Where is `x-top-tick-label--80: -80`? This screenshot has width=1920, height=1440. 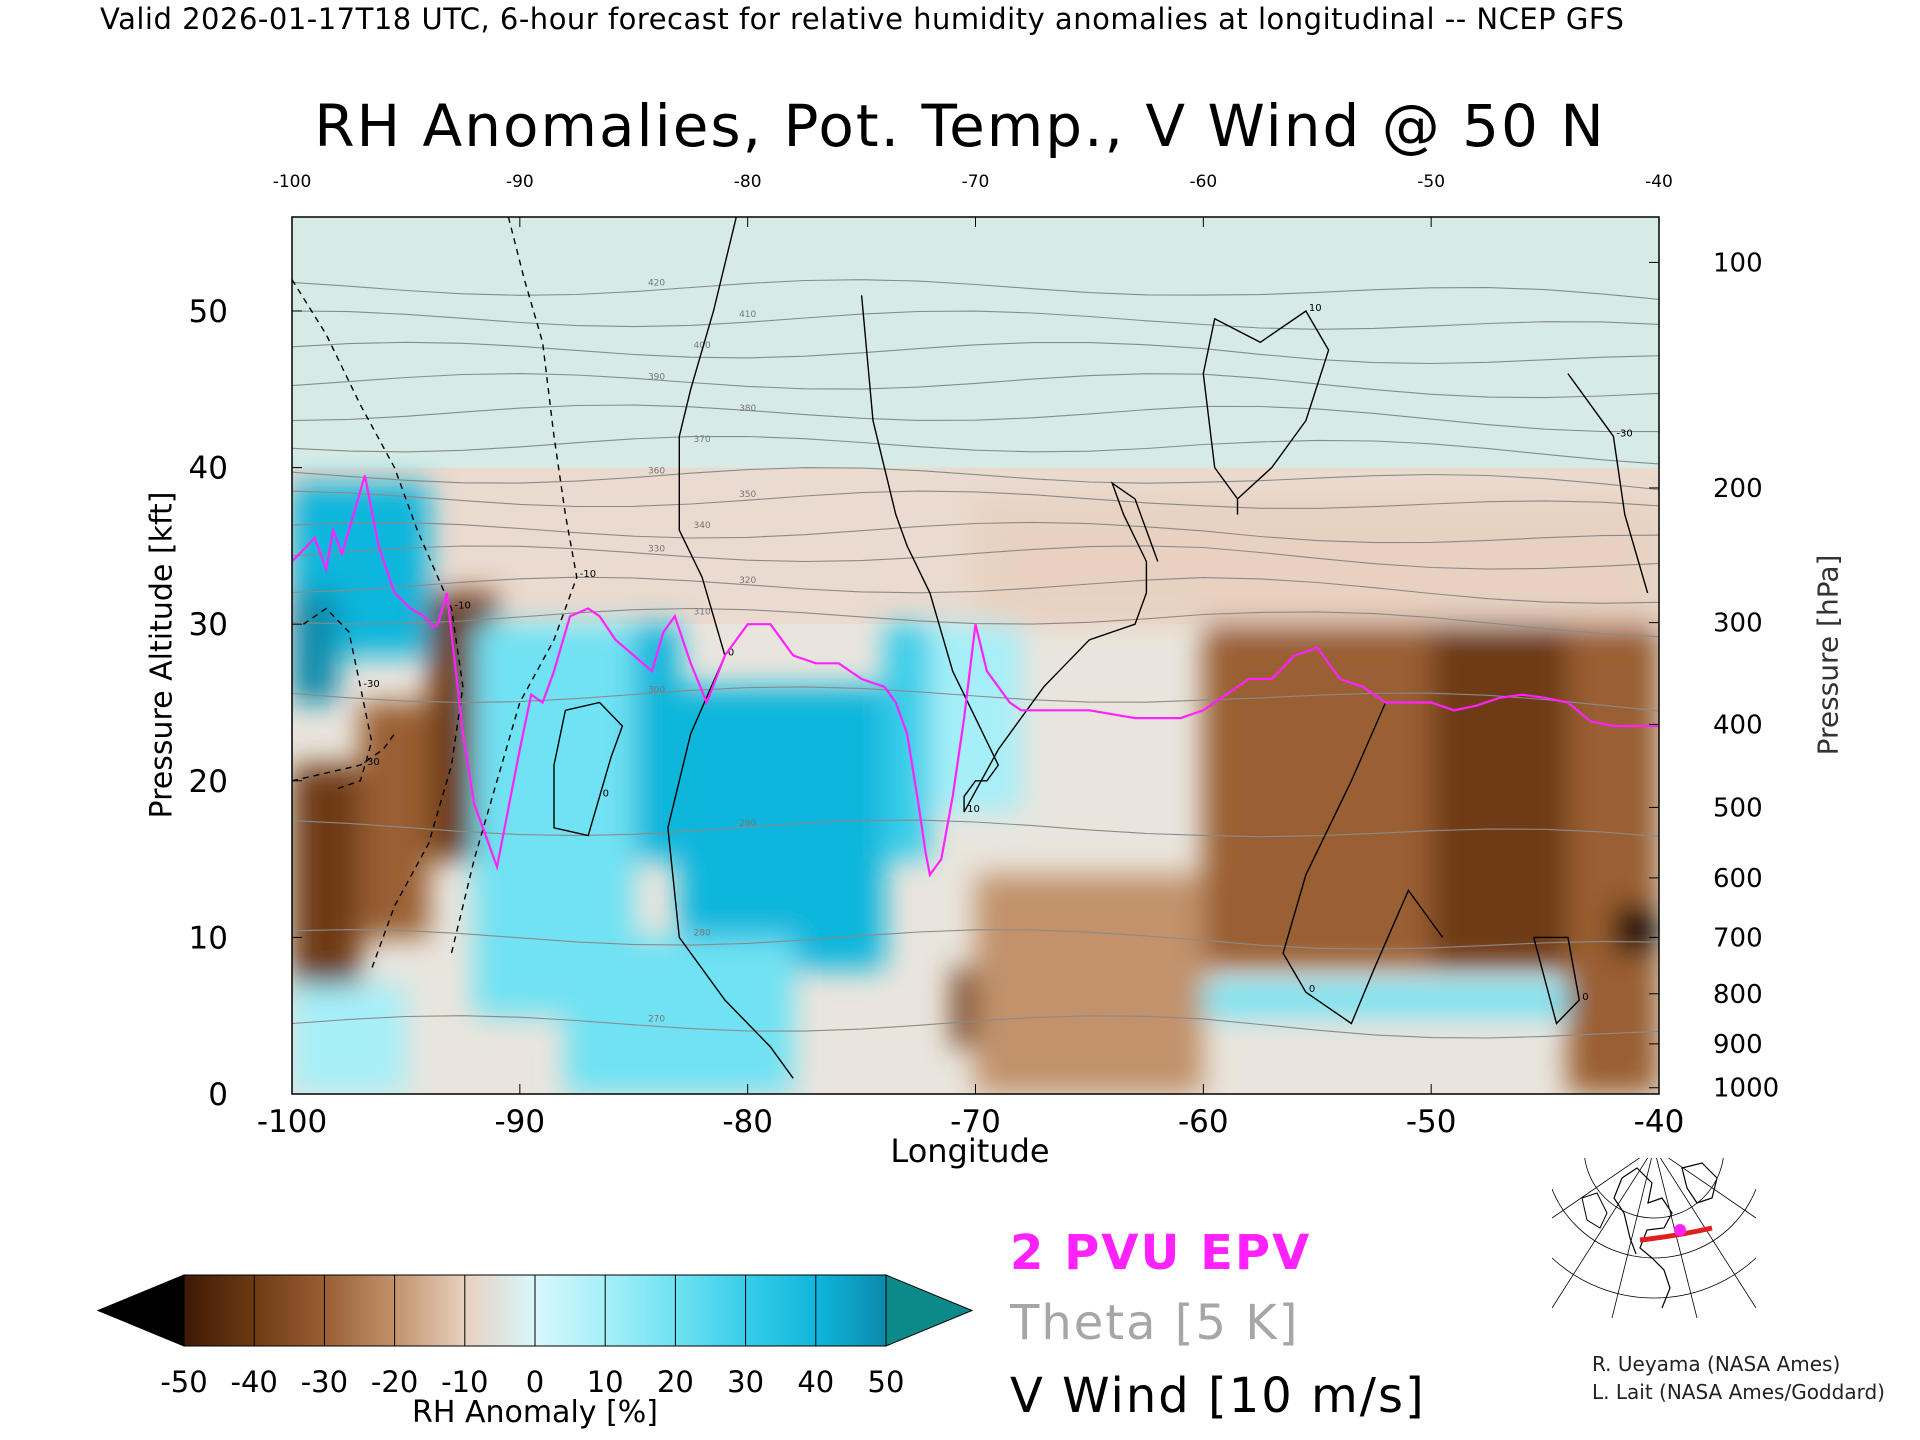
x-top-tick-label--80: -80 is located at coordinates (748, 182).